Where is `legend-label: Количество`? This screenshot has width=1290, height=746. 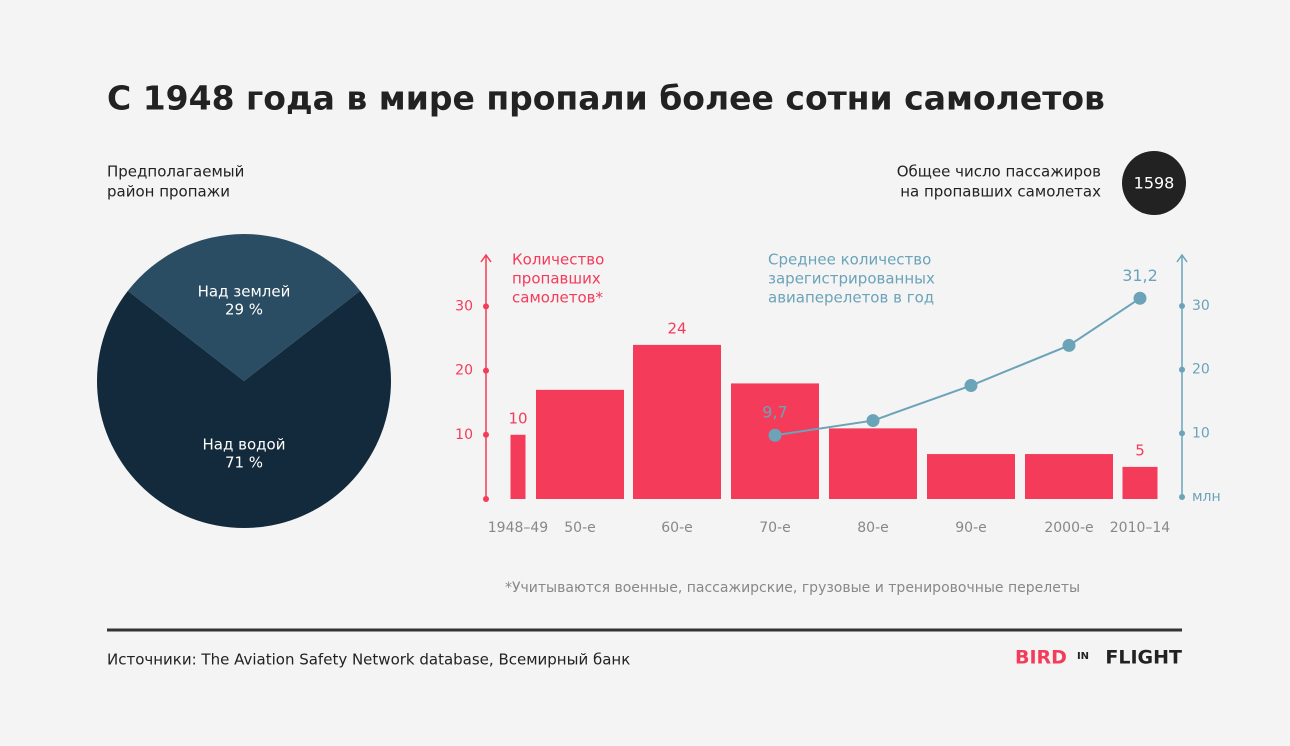
legend-label: Количество is located at coordinates (558, 260).